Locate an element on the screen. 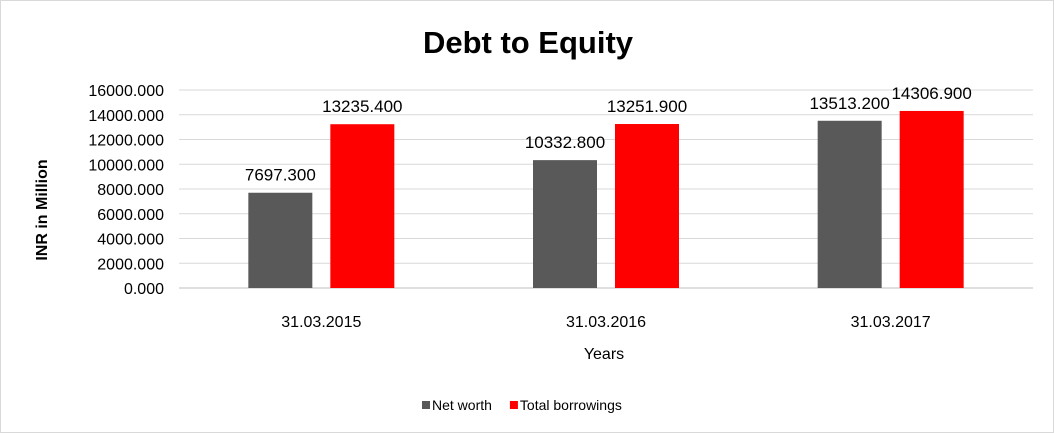  x-axis-ticks: 31.03.2015 31.03.2016 31.03.2017 is located at coordinates (606, 322).